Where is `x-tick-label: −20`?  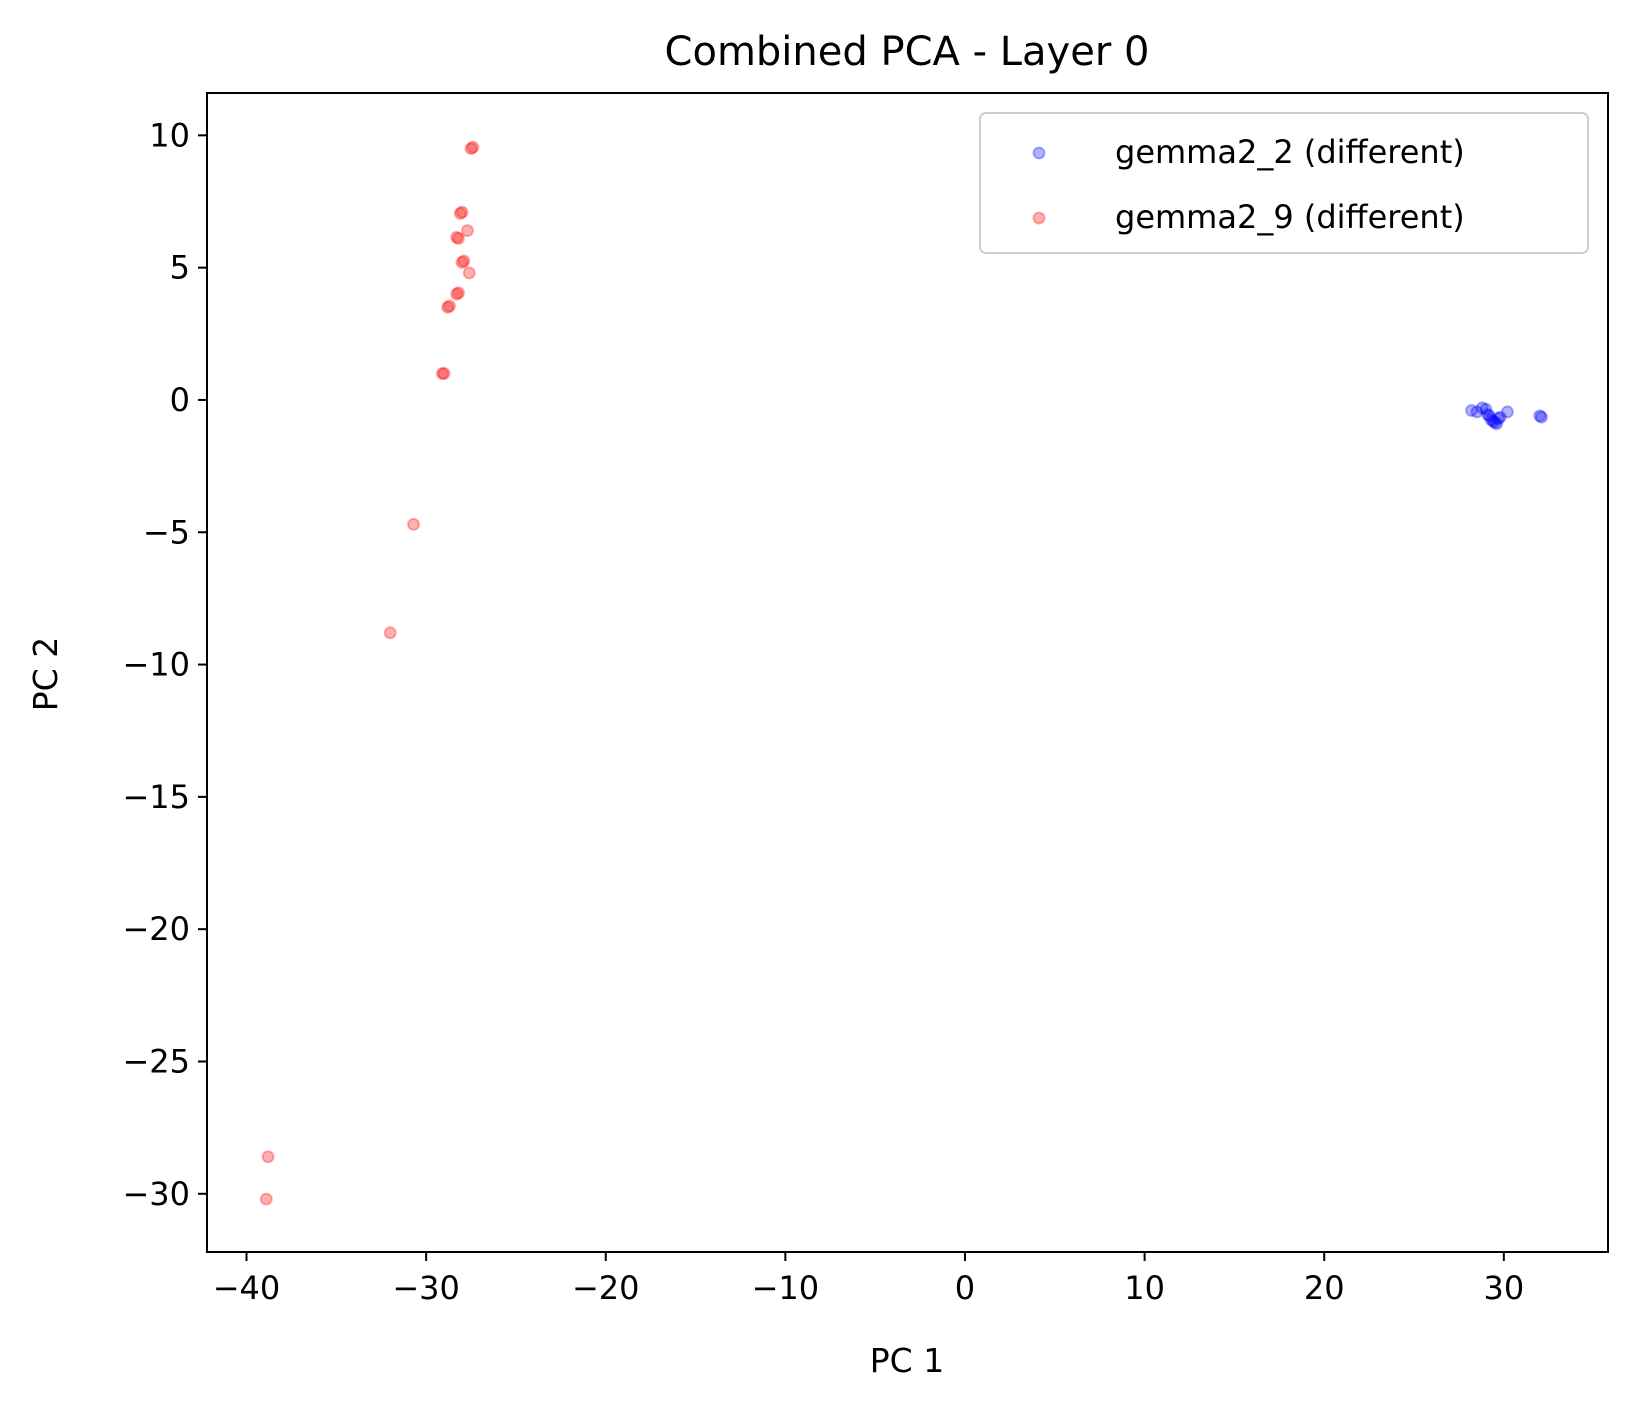
x-tick-label: −20 is located at coordinates (606, 1288).